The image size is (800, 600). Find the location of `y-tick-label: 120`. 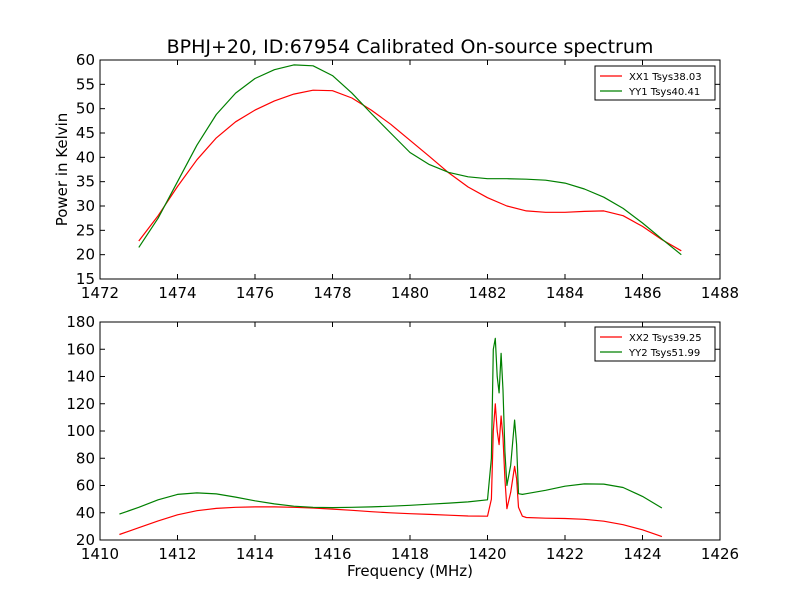

y-tick-label: 120 is located at coordinates (80, 404).